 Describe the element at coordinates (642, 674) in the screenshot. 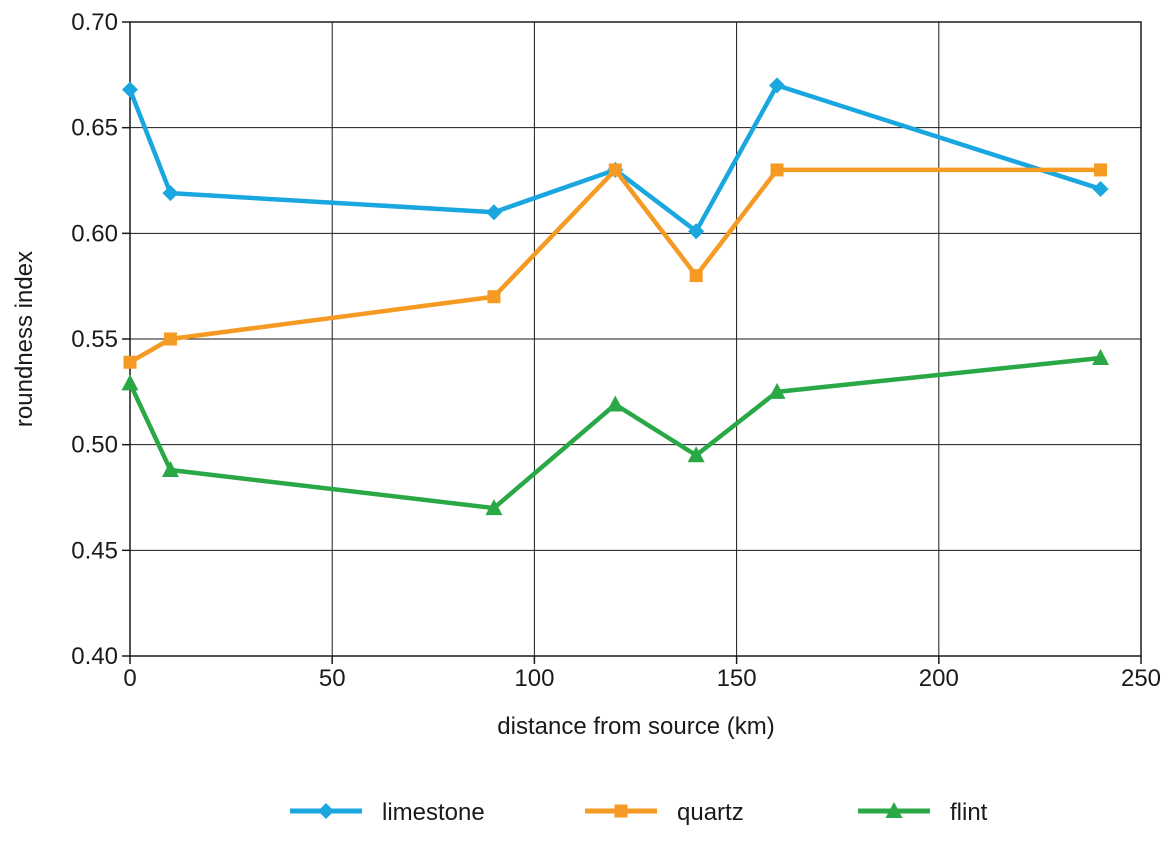

I see `x-axis-ticks: 0 50 100 150 200 250` at that location.